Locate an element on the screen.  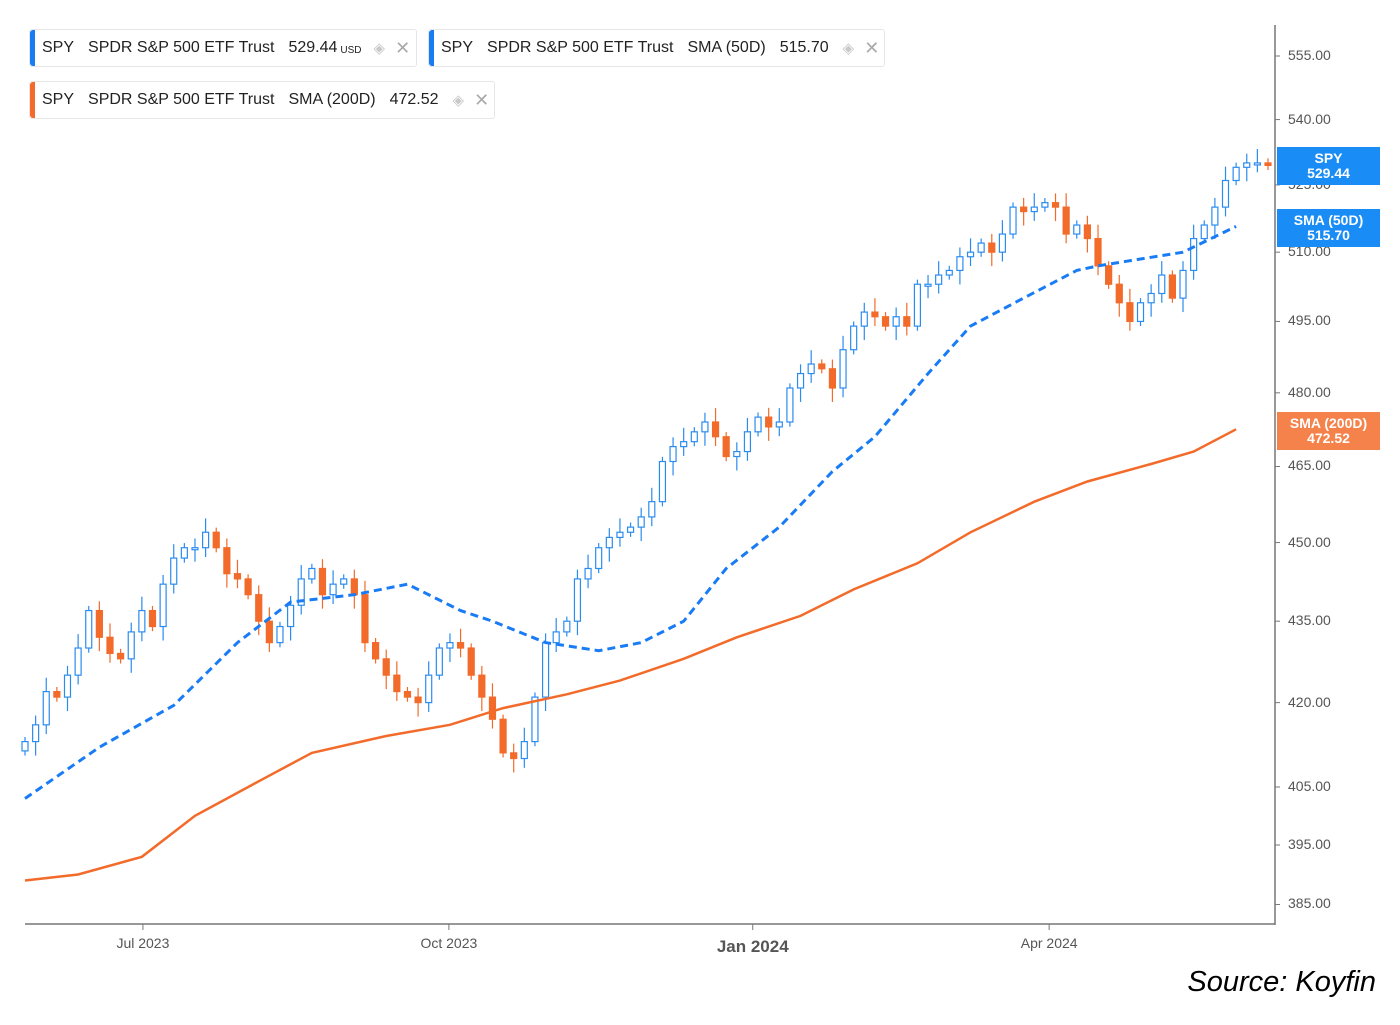
badge-value: 515.70 is located at coordinates (1328, 235).